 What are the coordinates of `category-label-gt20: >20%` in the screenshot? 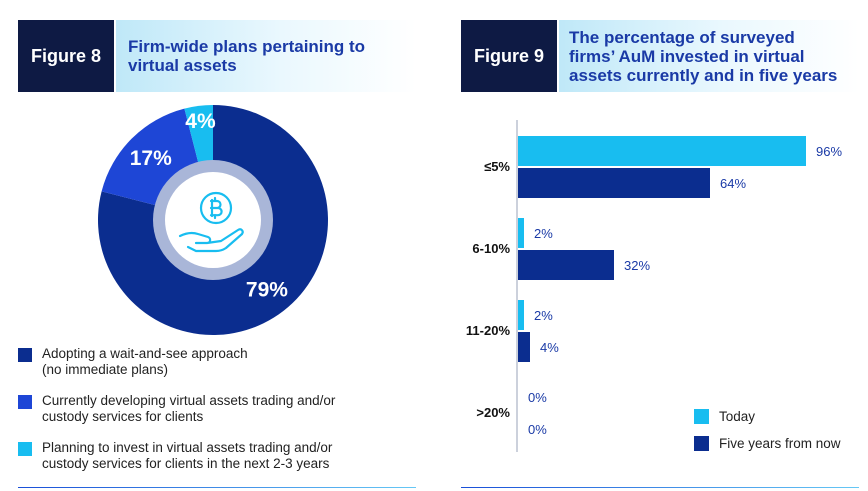 It's located at (493, 412).